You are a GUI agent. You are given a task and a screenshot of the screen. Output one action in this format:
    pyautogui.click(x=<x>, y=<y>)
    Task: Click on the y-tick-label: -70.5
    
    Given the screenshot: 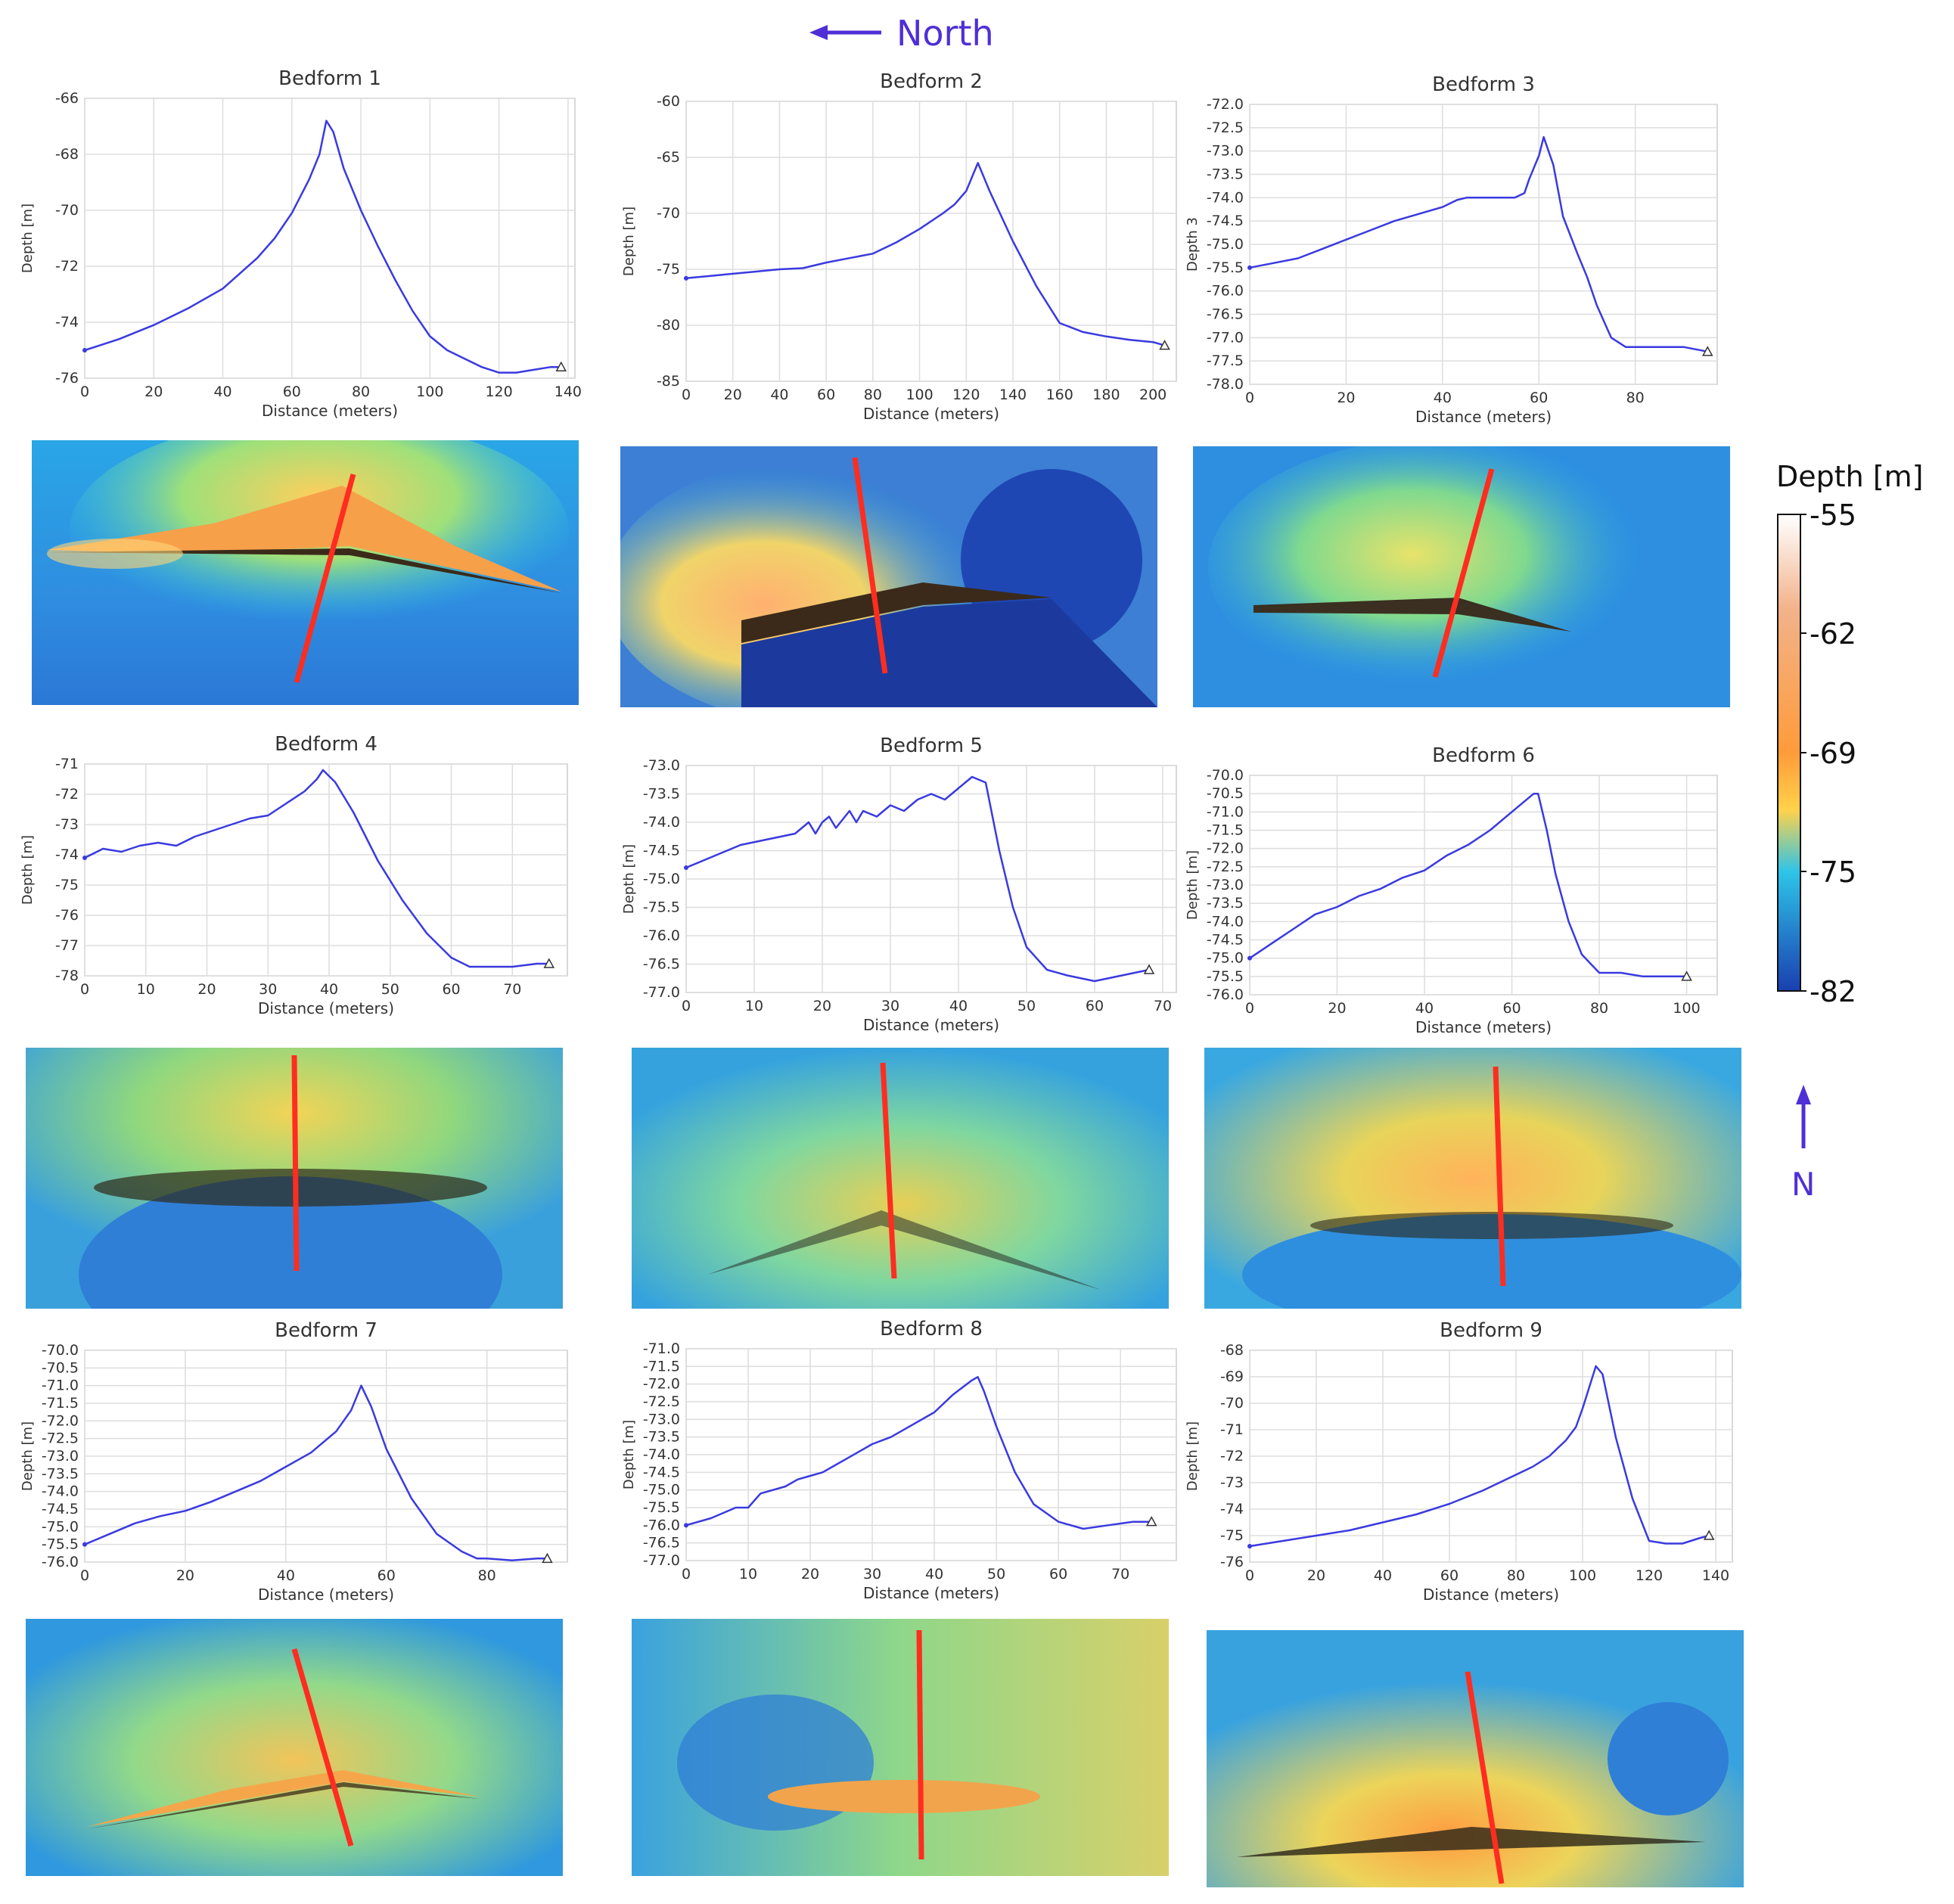 What is the action you would take?
    pyautogui.click(x=1225, y=793)
    